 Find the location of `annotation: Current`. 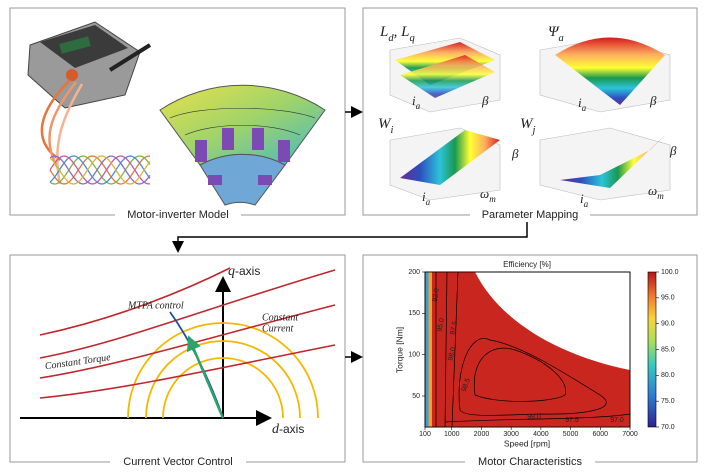

annotation: Current is located at coordinates (278, 328).